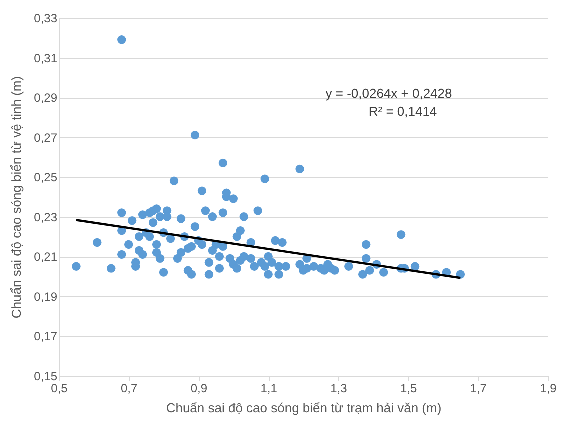 This screenshot has height=423, width=577. I want to click on x-tick-label: 1,5, so click(409, 389).